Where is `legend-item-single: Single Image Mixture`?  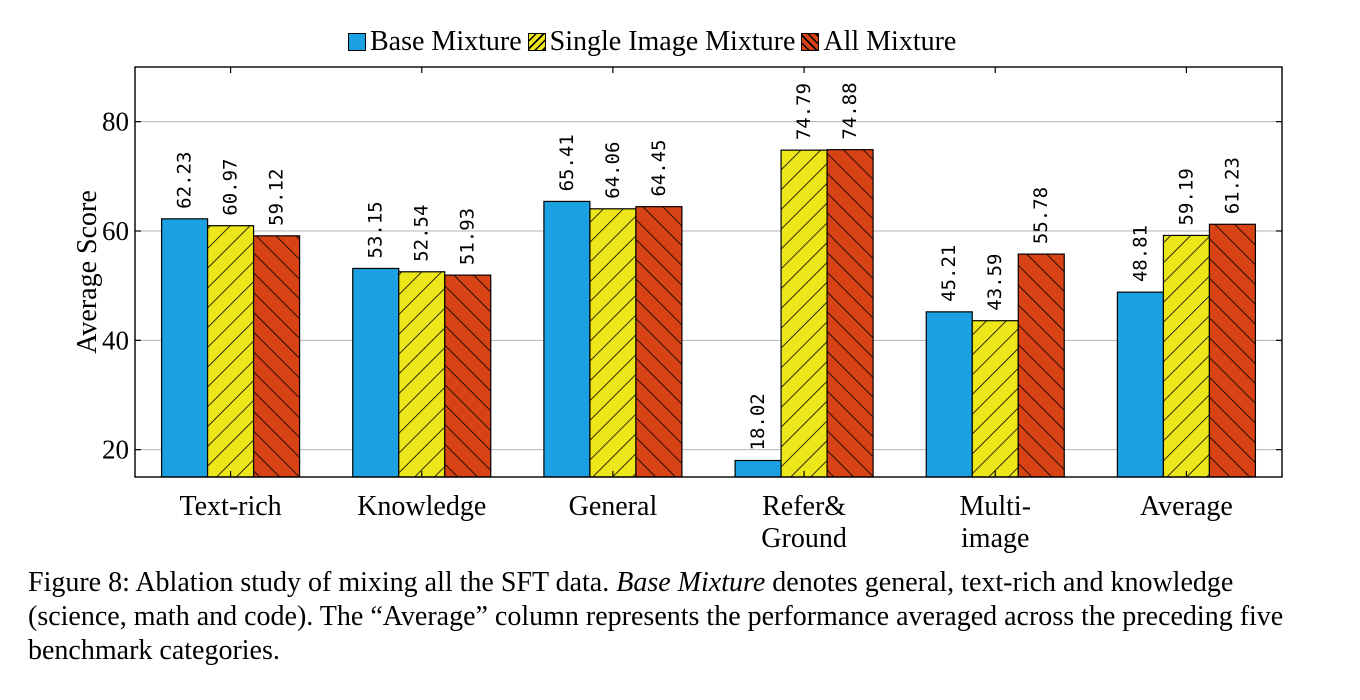
legend-item-single: Single Image Mixture is located at coordinates (661, 42).